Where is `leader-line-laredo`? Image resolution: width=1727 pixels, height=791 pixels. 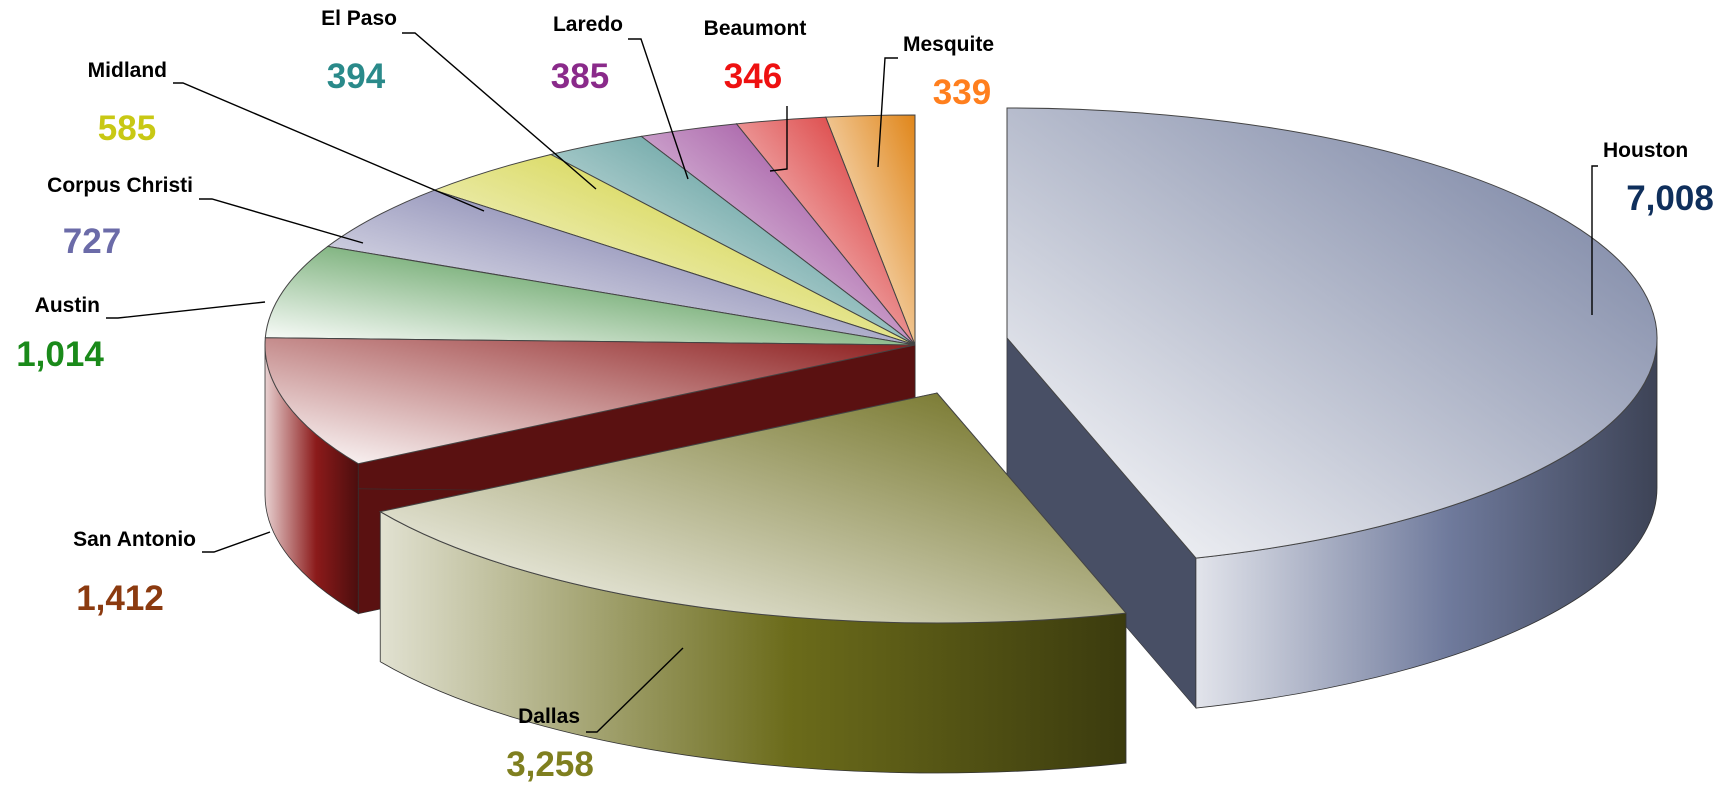 leader-line-laredo is located at coordinates (658, 109).